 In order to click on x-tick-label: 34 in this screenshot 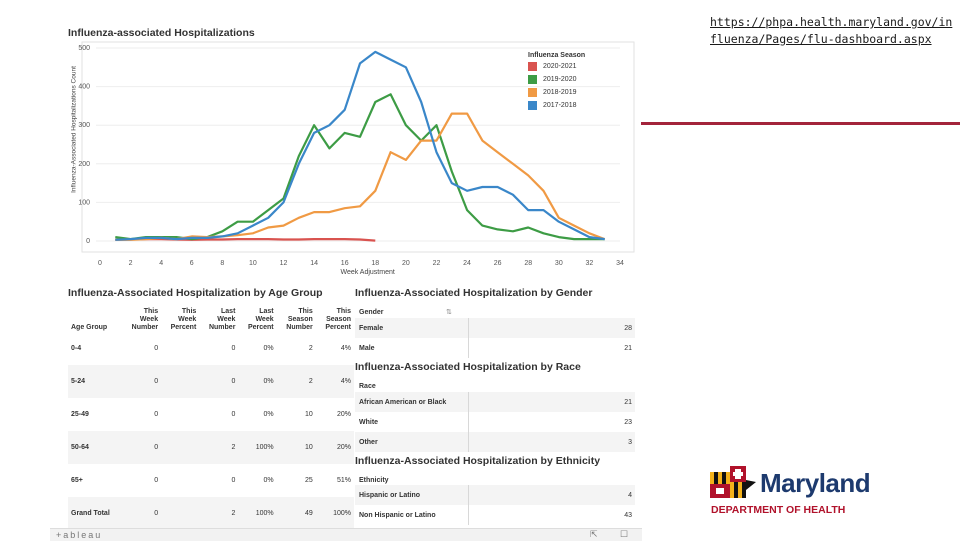, I will do `click(620, 263)`.